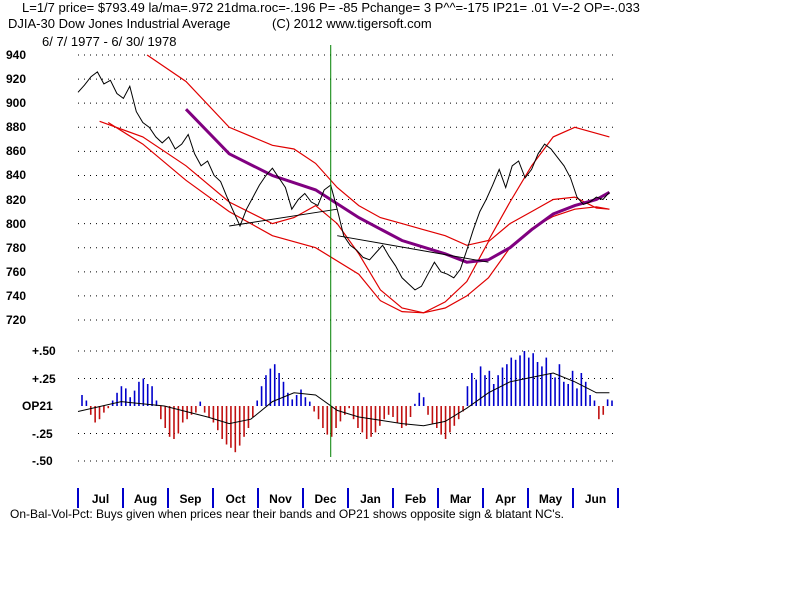  I want to click on price-axis-label: 940, so click(16, 55).